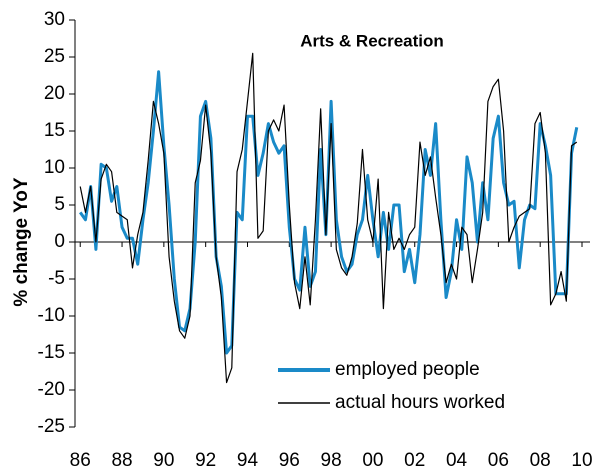 The image size is (606, 470). What do you see at coordinates (59, 204) in the screenshot?
I see `y-tick-label: 5` at bounding box center [59, 204].